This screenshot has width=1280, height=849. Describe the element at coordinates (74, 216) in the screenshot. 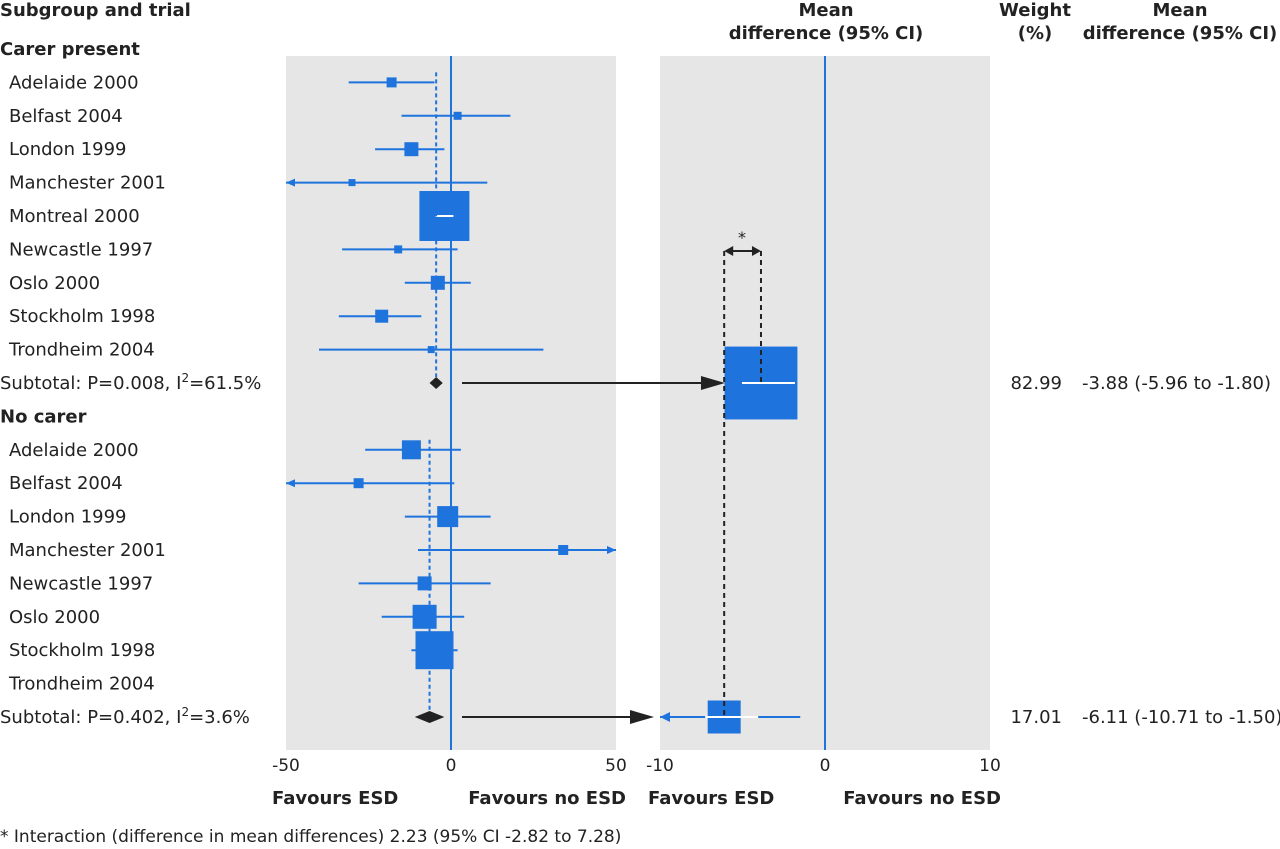

I see `study-label: Montreal 2000` at that location.